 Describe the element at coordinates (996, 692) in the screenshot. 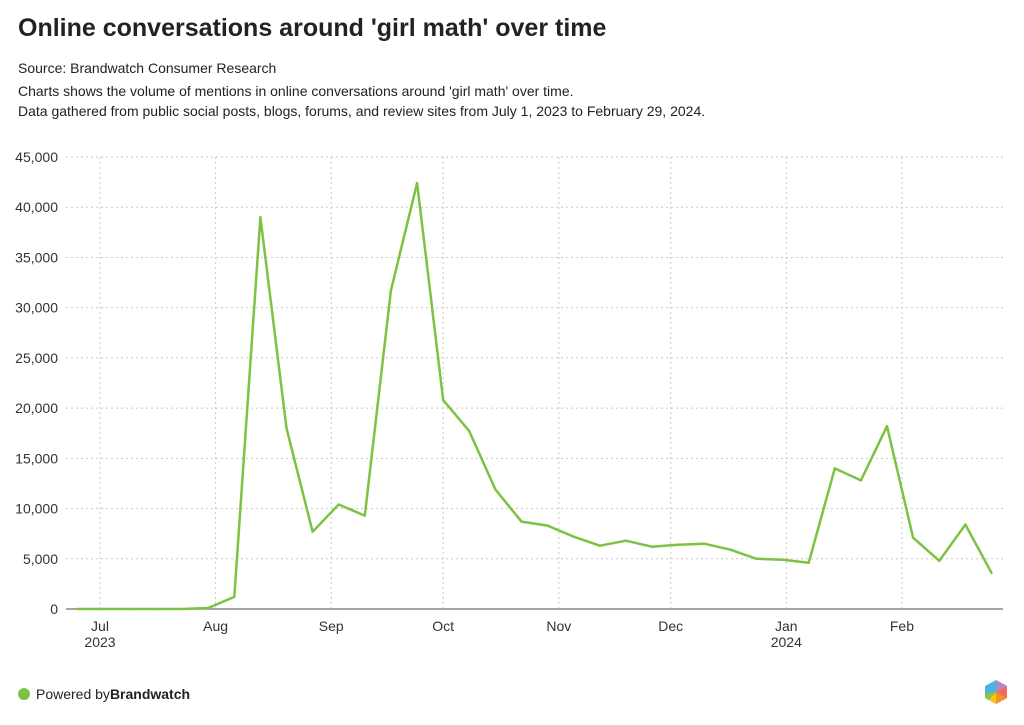

I see `brandwatch-logo-icon` at that location.